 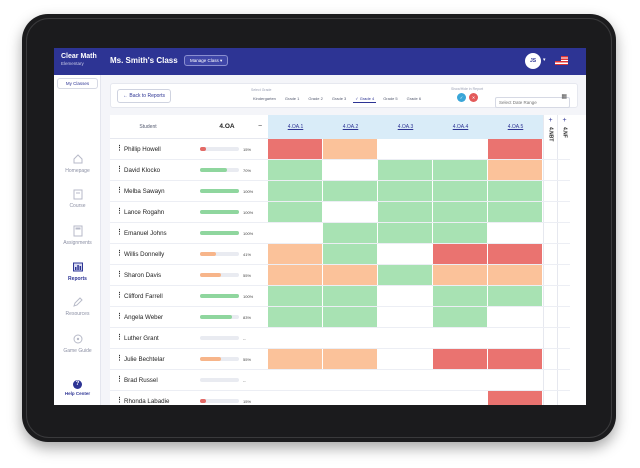 I want to click on us-flag-icon, so click(x=561, y=60).